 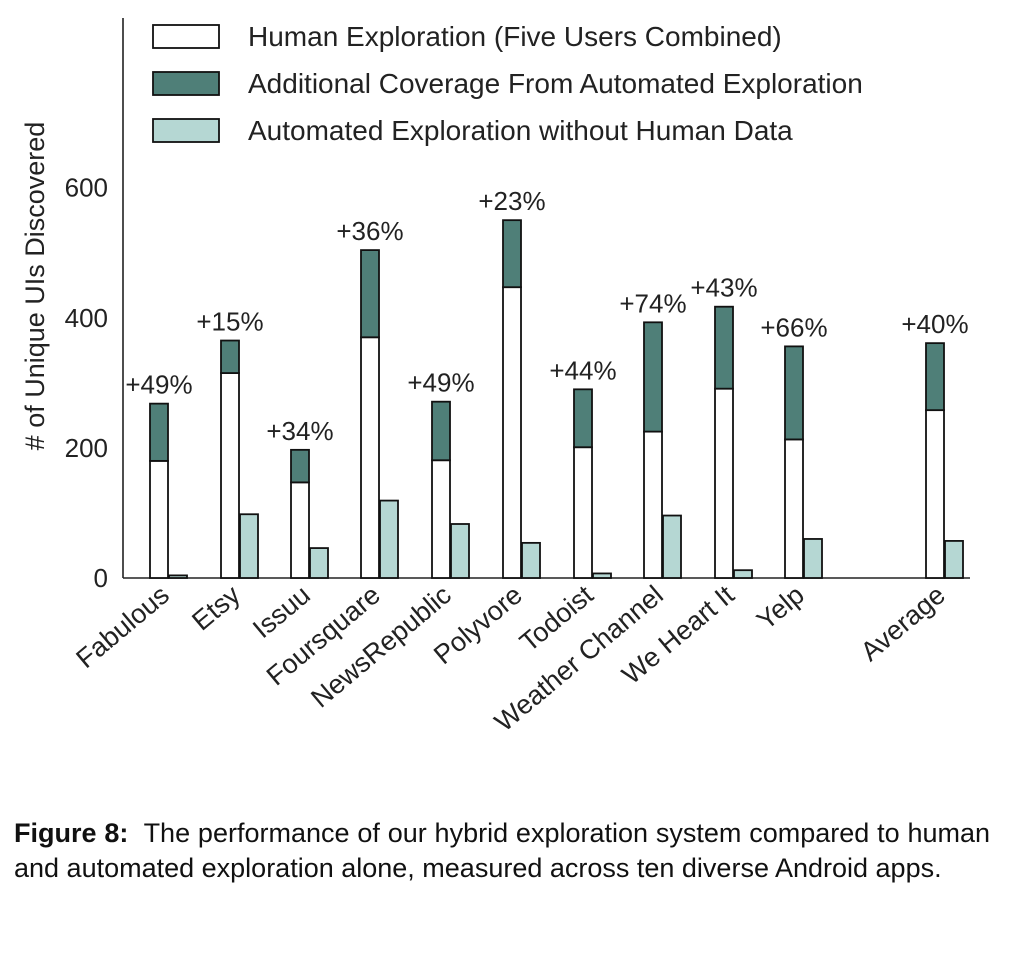 What do you see at coordinates (216, 607) in the screenshot?
I see `x-tick-label: Etsy` at bounding box center [216, 607].